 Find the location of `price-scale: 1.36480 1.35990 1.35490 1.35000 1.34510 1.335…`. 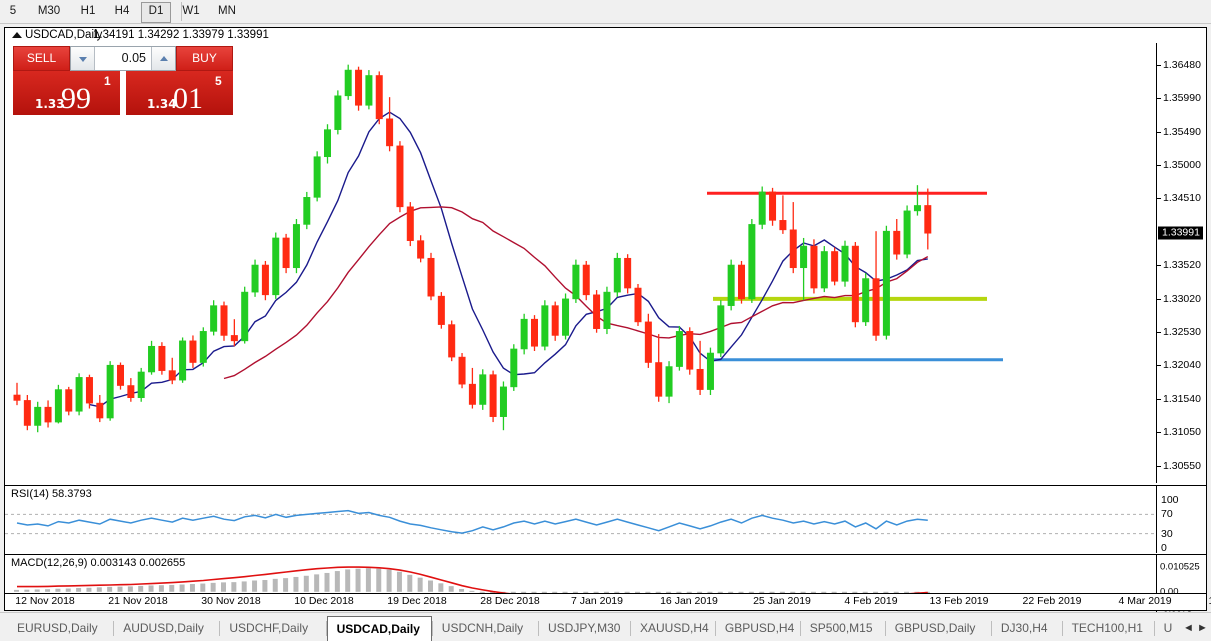

price-scale: 1.36480 1.35990 1.35490 1.35000 1.34510 1.335… is located at coordinates (1181, 263).